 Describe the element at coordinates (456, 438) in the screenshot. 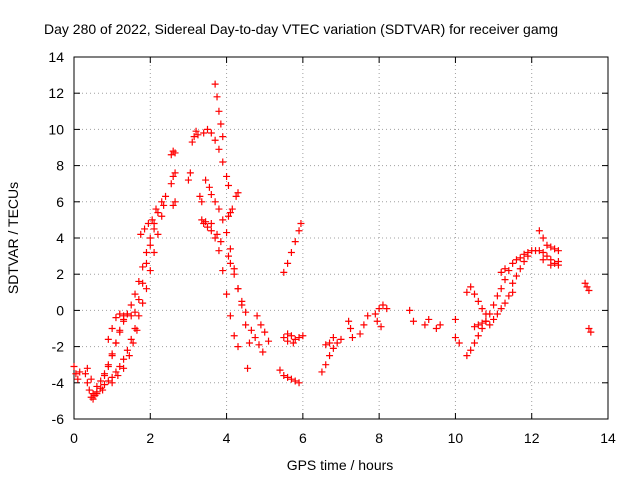

I see `x-tick-label: 10` at that location.